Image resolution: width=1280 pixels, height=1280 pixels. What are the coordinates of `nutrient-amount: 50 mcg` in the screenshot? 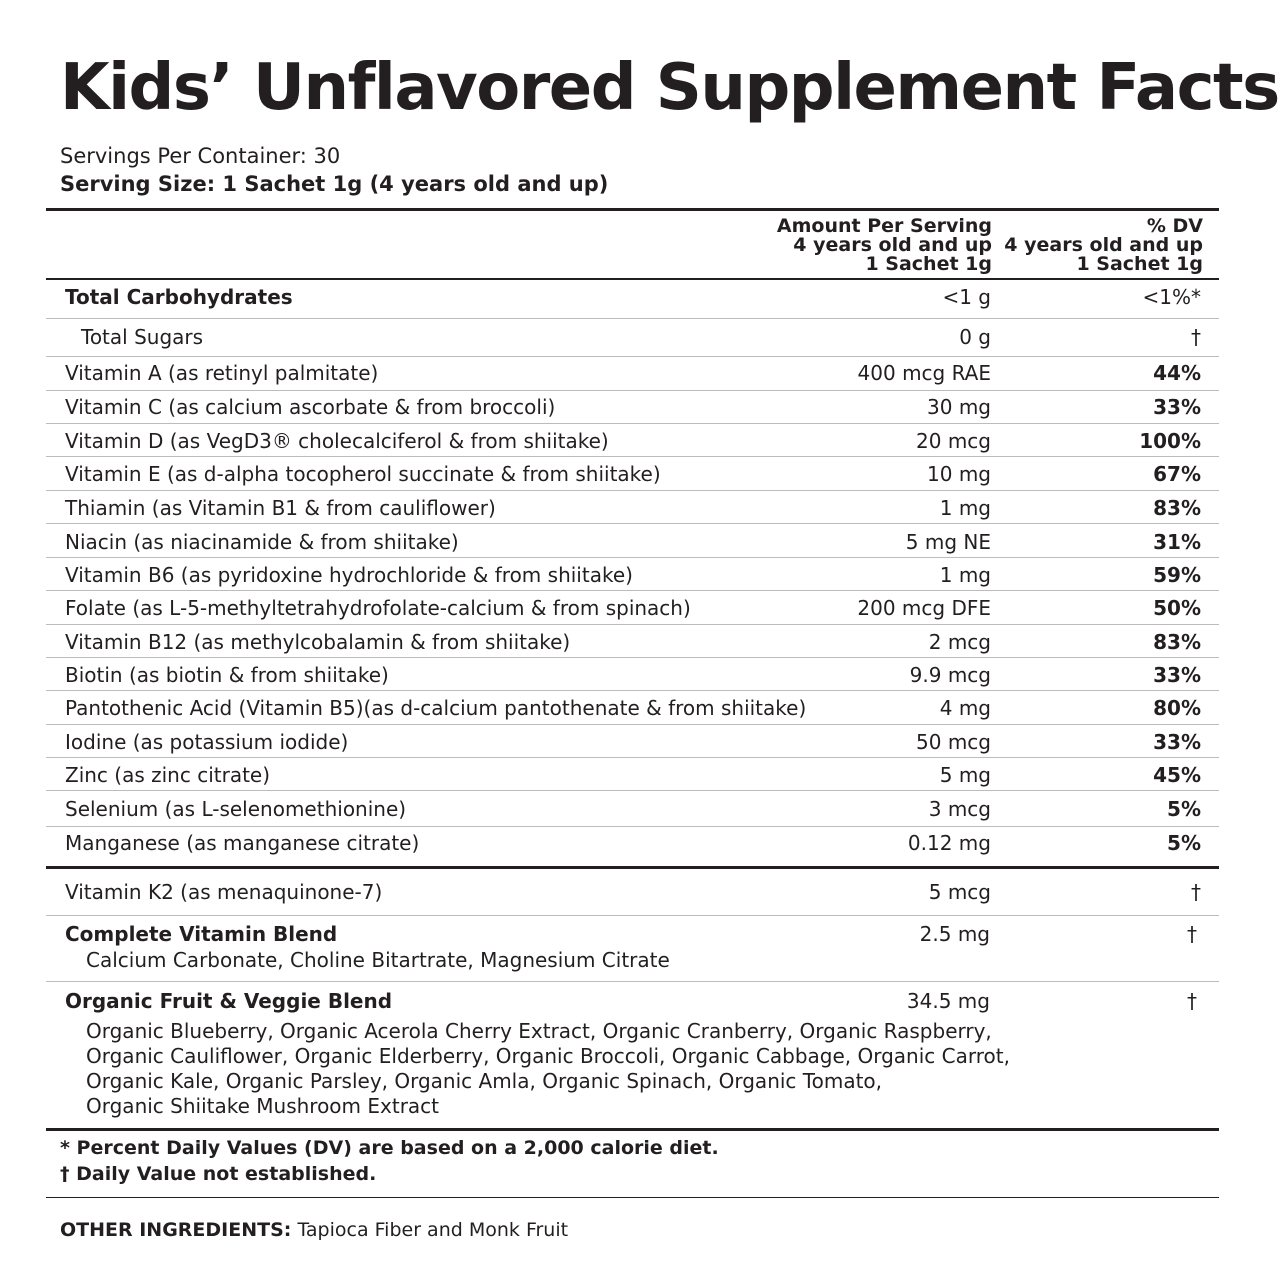 It's located at (953, 742).